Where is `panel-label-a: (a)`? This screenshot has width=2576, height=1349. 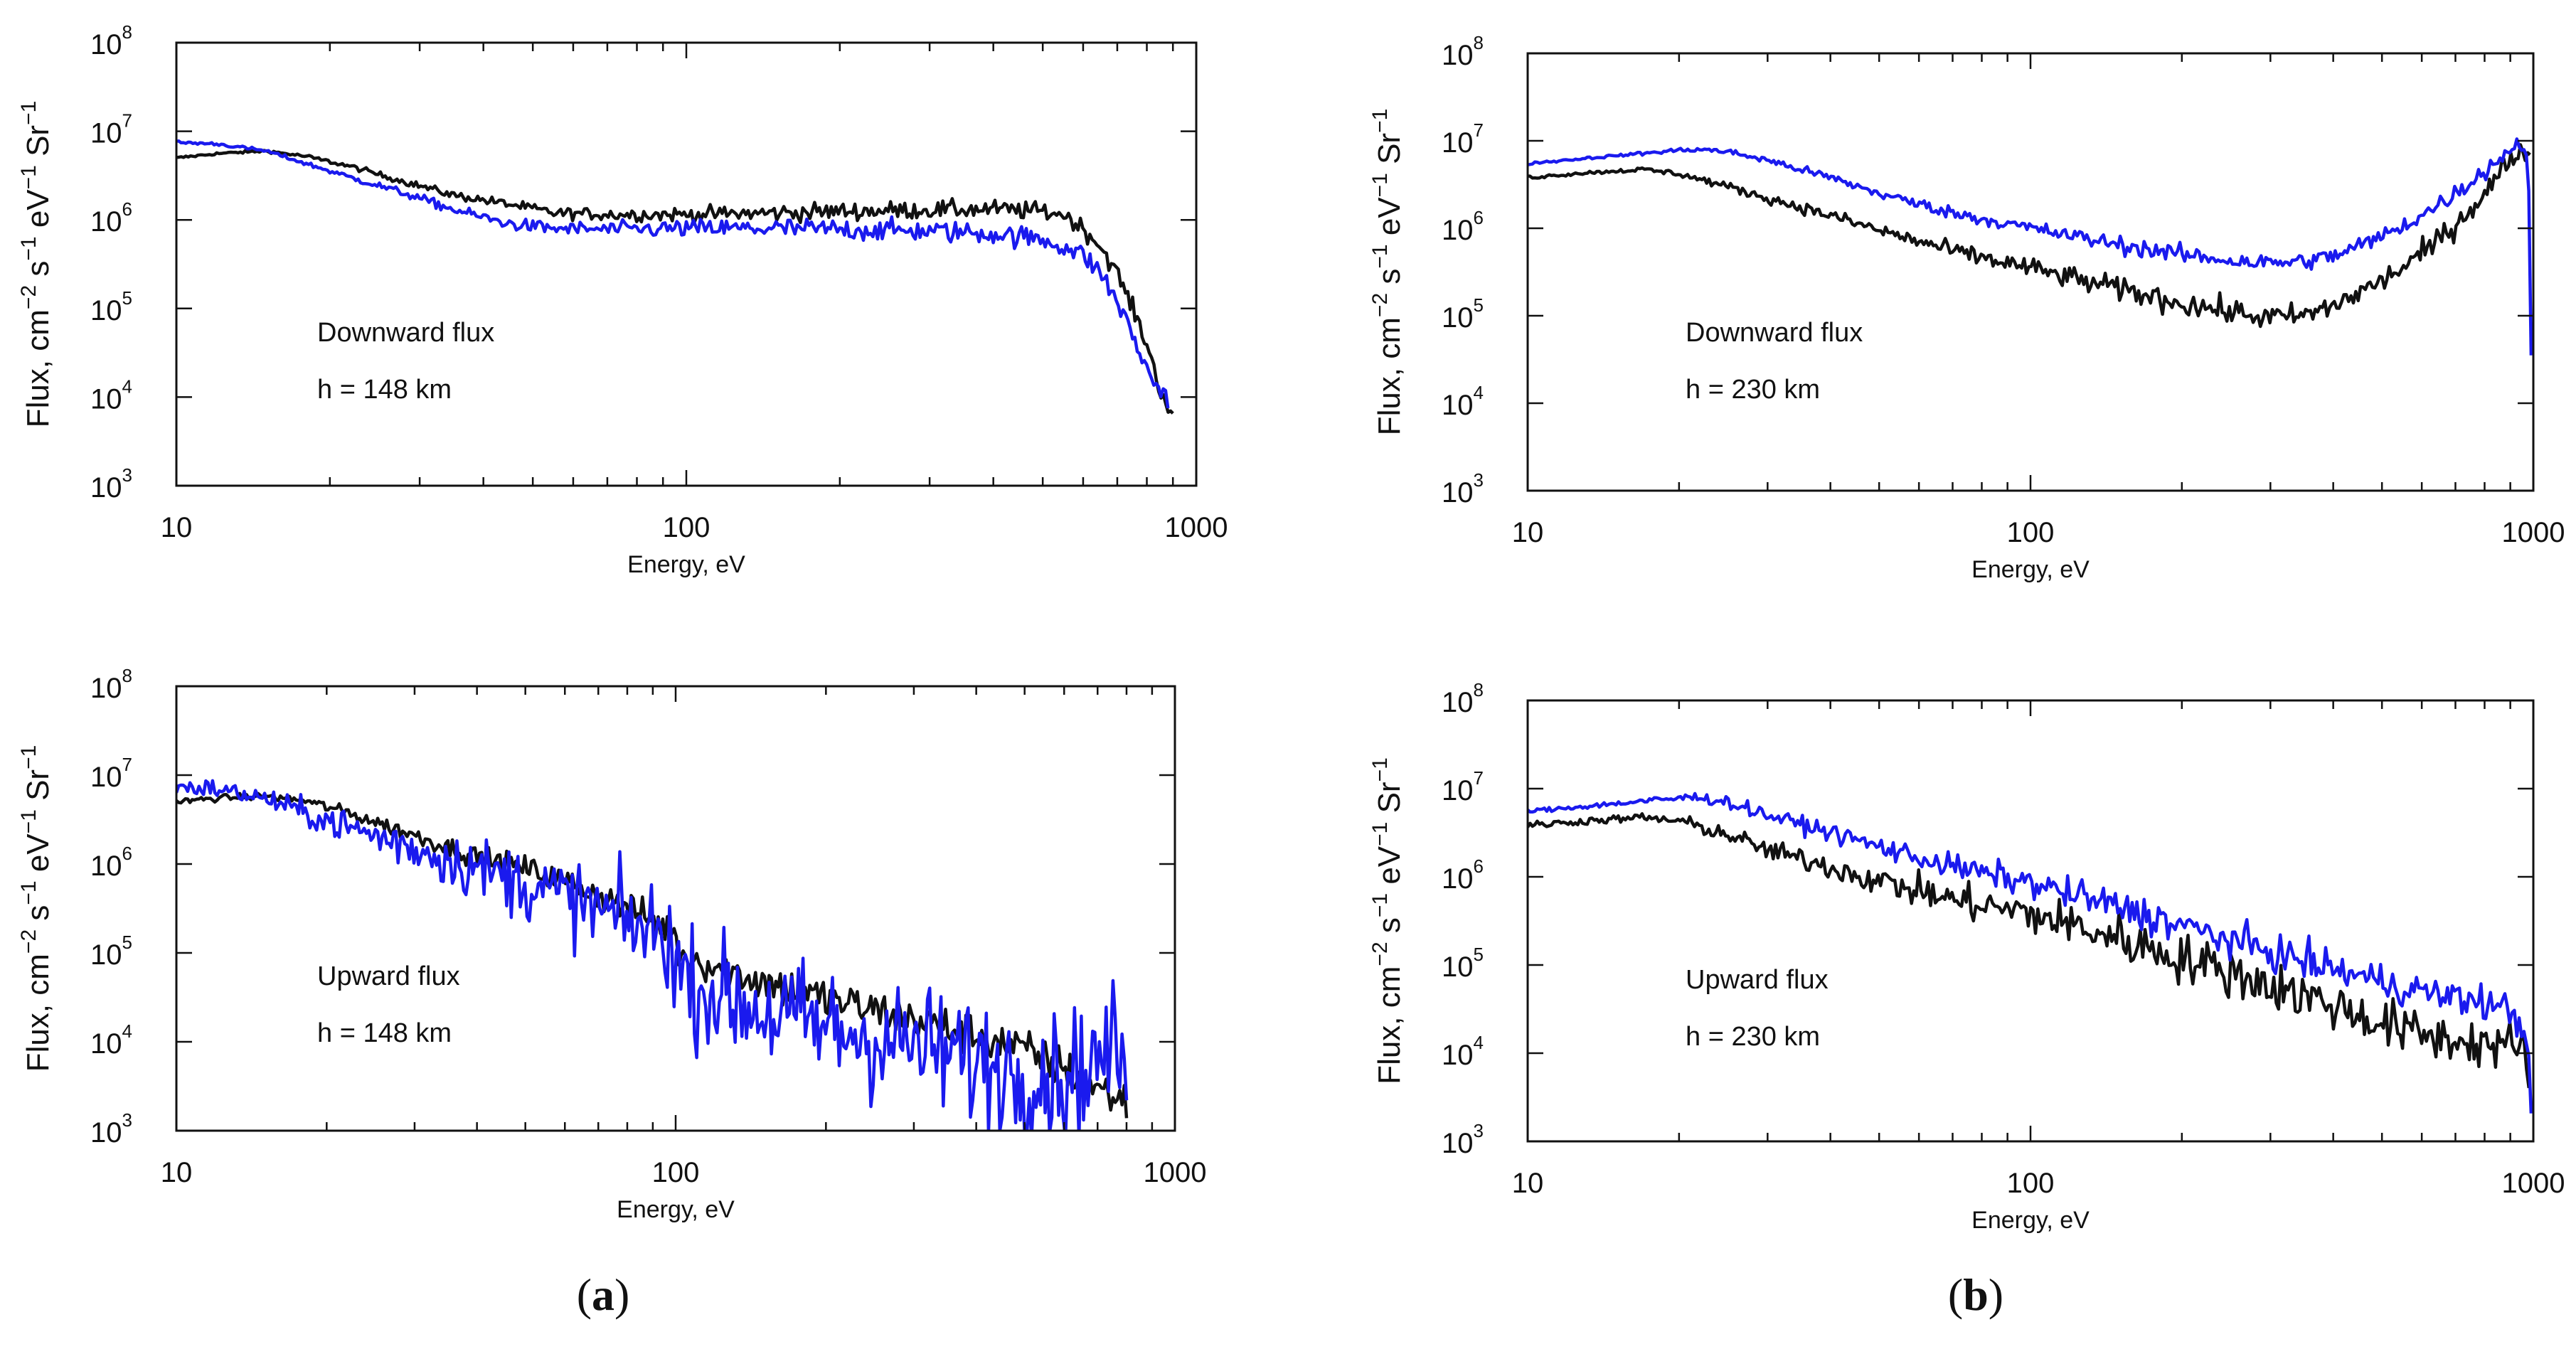 panel-label-a: (a) is located at coordinates (603, 1294).